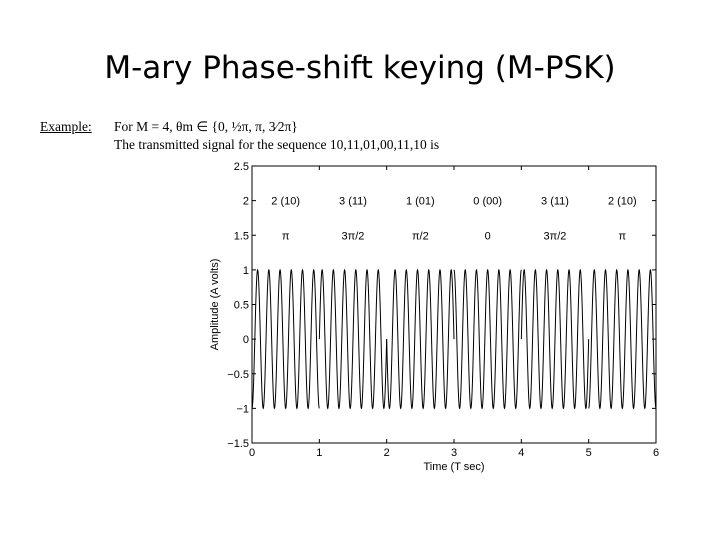 This screenshot has width=720, height=540. I want to click on phase-label: 0, so click(488, 236).